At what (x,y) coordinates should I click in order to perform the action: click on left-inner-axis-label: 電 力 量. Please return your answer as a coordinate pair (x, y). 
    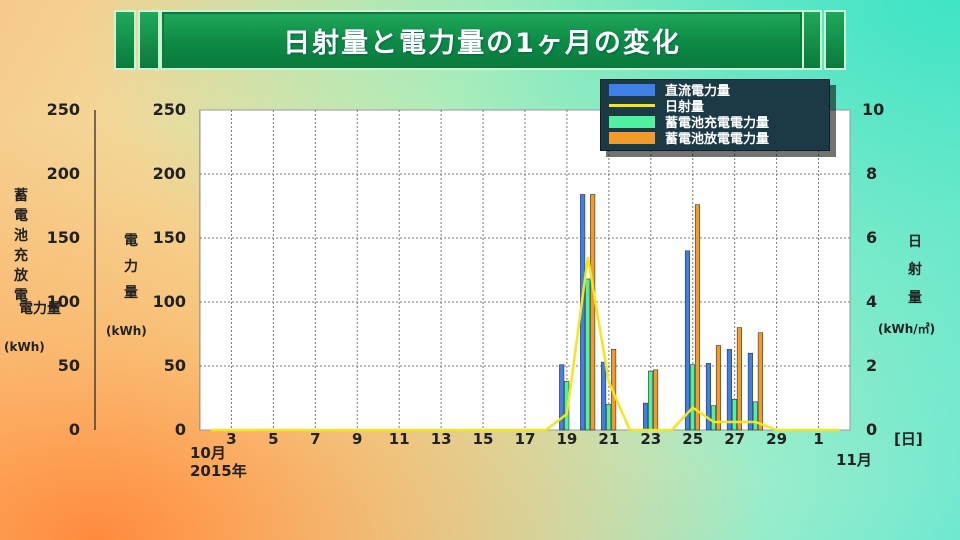
    Looking at the image, I should click on (131, 267).